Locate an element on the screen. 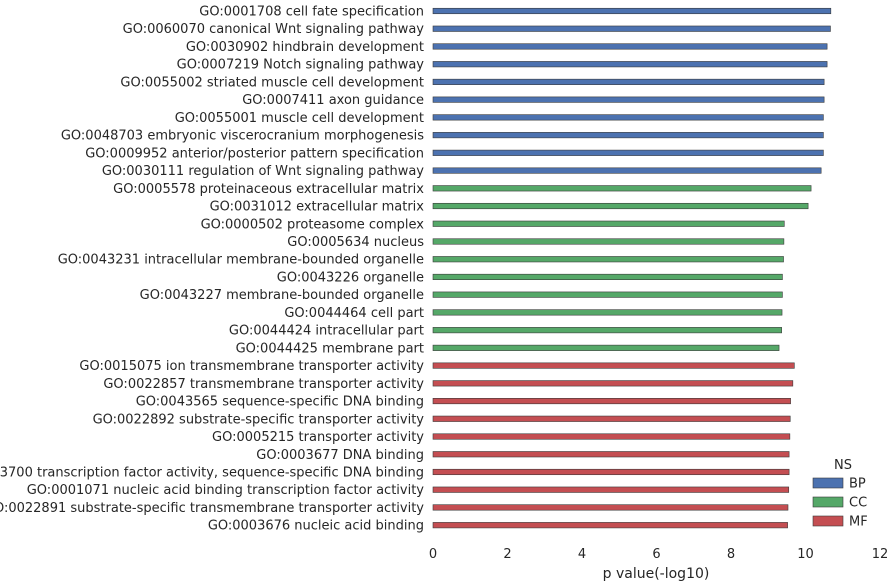  x-tick-label: 4 is located at coordinates (582, 554).